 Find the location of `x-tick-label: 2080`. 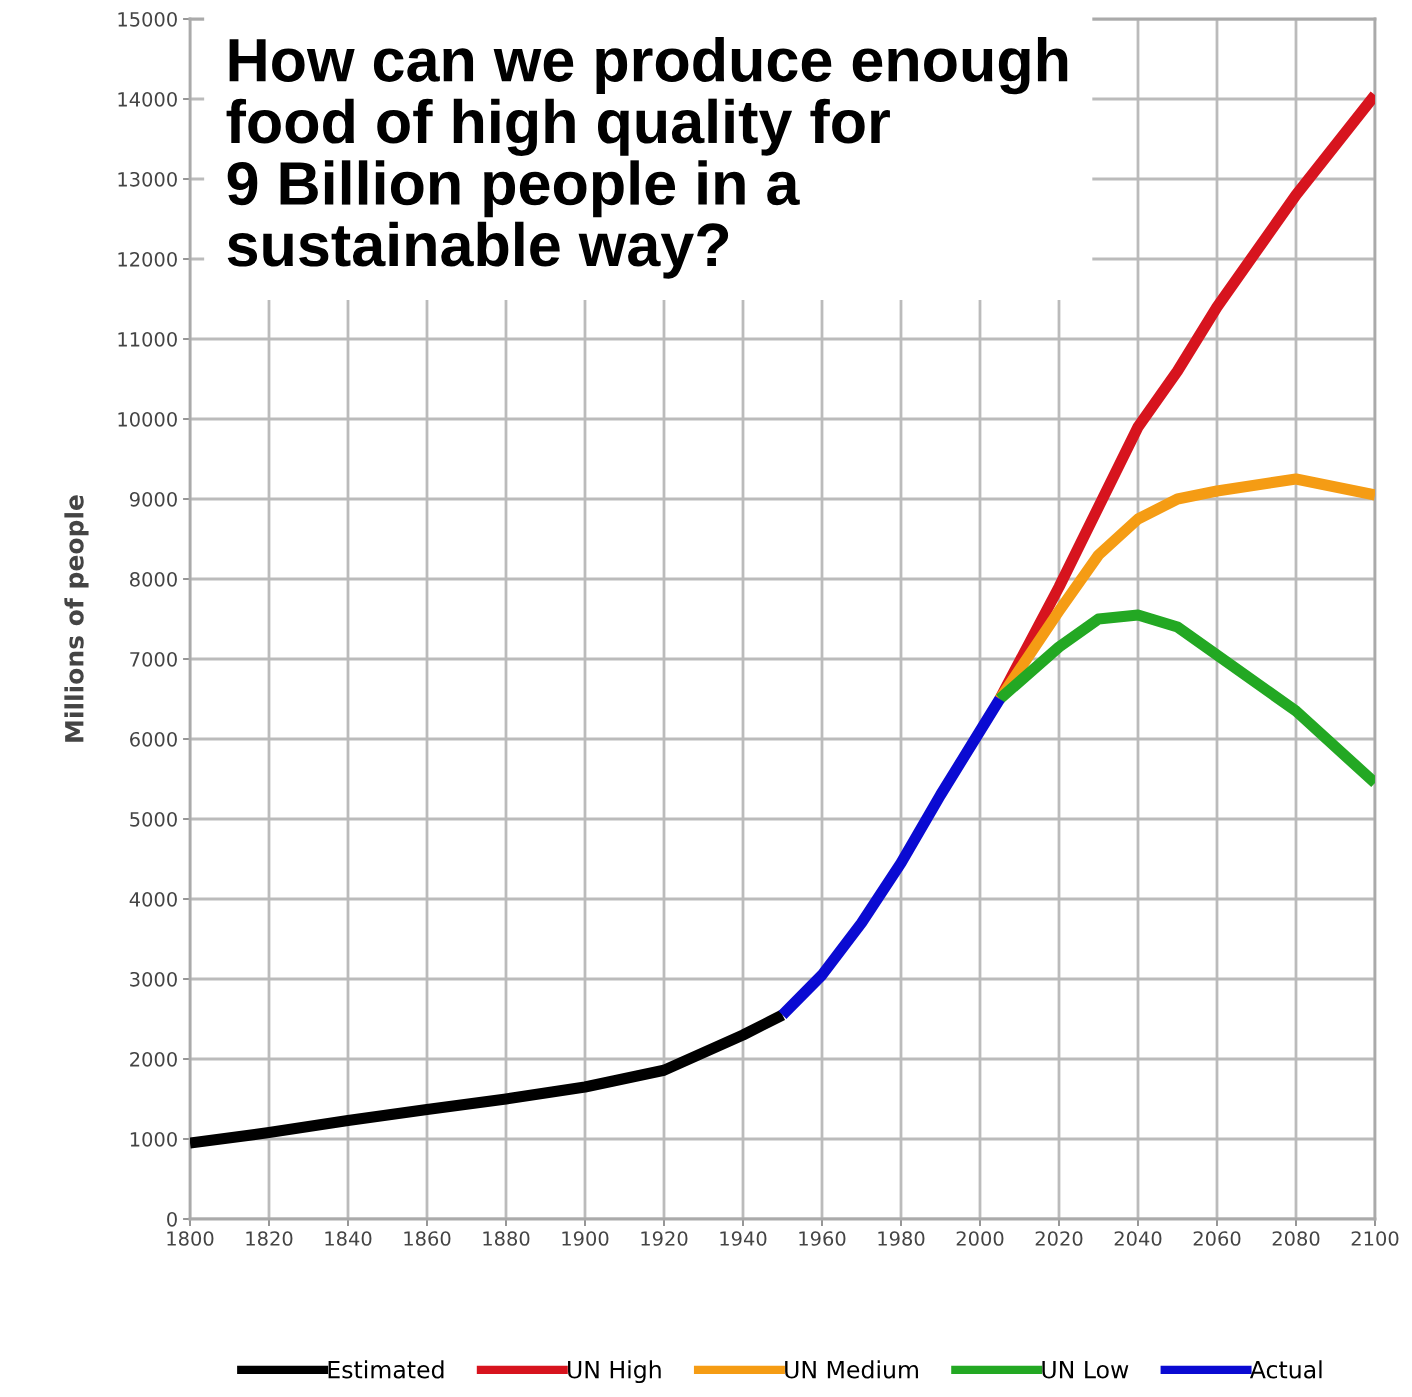

x-tick-label: 2080 is located at coordinates (1296, 1238).